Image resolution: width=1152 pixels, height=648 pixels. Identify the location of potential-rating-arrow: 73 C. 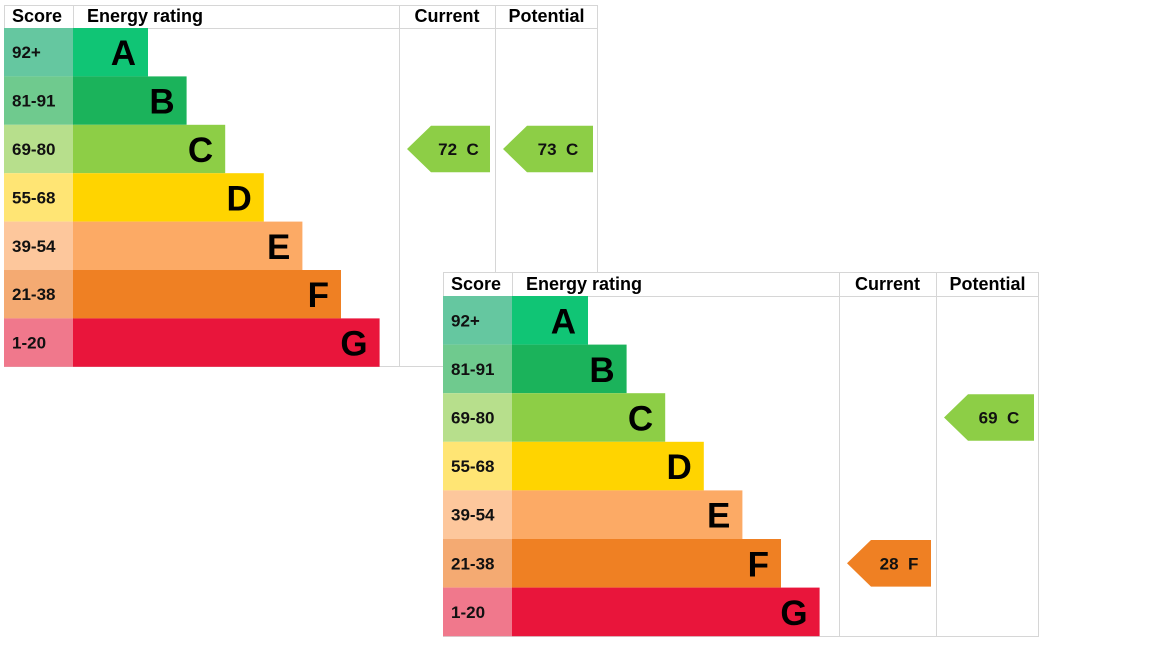
(548, 149).